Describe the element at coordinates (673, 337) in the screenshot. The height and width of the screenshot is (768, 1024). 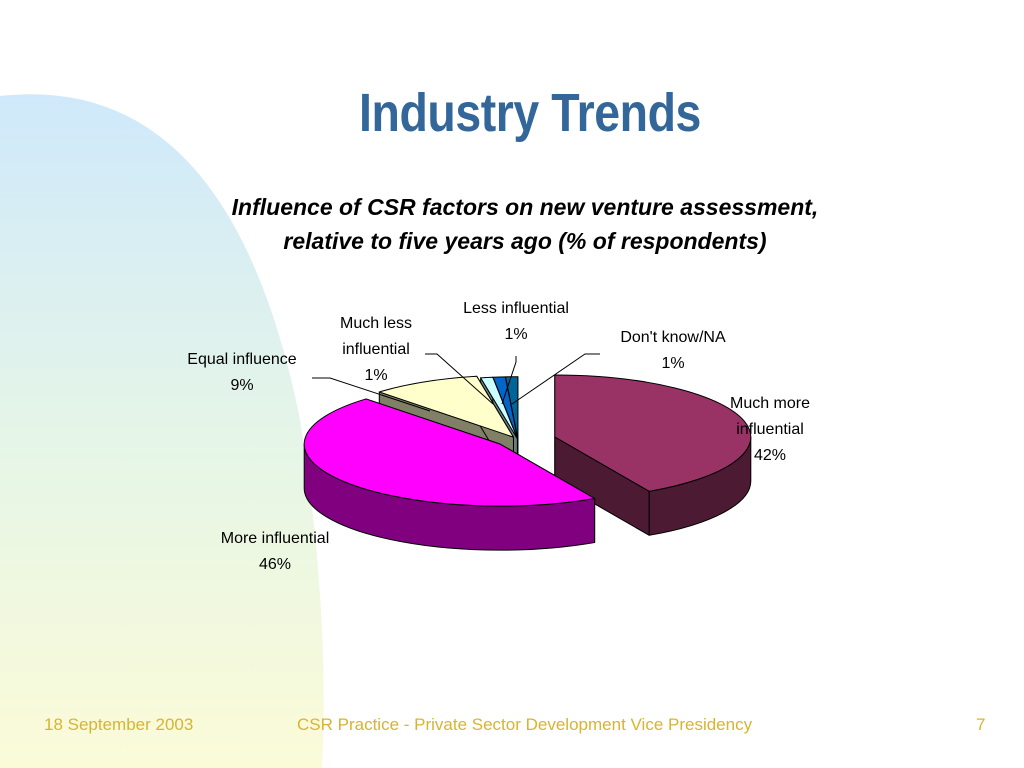
I see `pie-category-label-5: Don't know/NA` at that location.